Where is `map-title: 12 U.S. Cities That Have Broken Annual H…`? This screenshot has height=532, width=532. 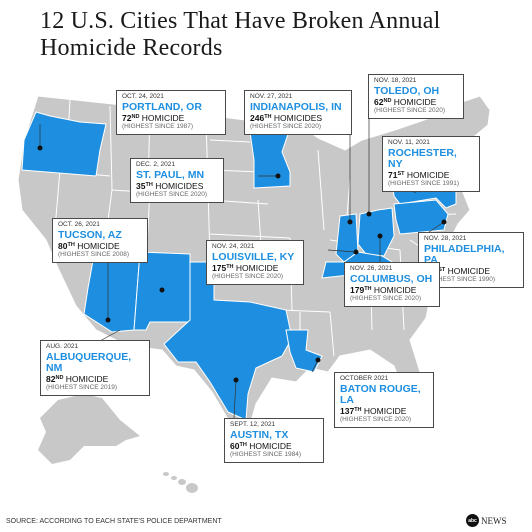
map-title: 12 U.S. Cities That Have Broken Annual H… is located at coordinates (240, 34).